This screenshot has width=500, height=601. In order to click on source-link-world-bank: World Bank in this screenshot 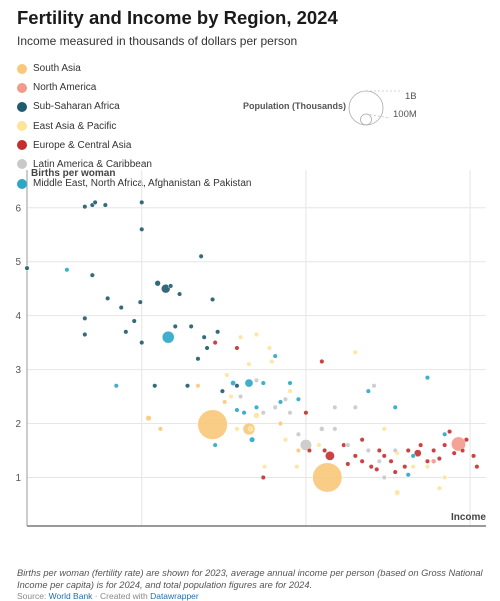, I will do `click(70, 596)`.